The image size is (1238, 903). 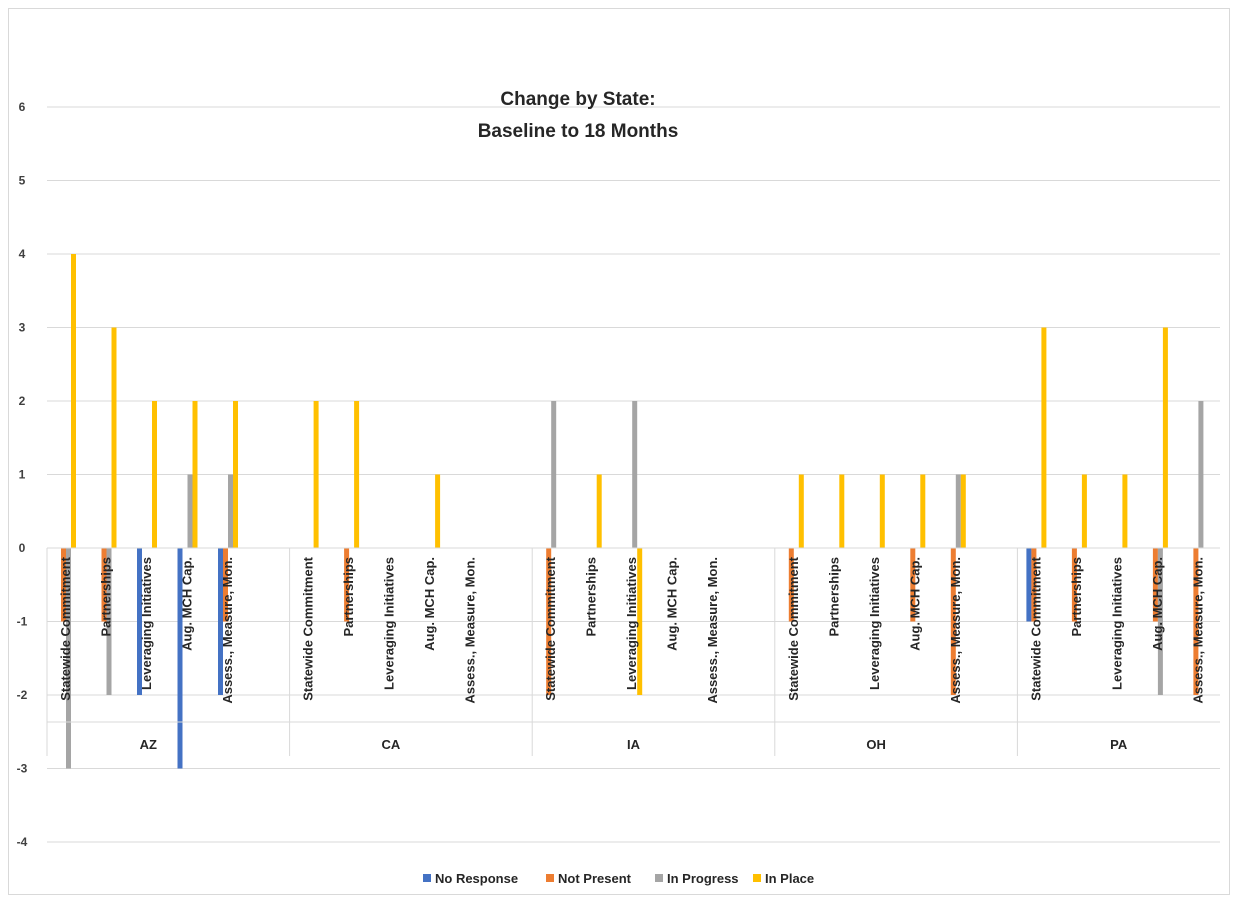 What do you see at coordinates (789, 878) in the screenshot?
I see `legend-label: In Place` at bounding box center [789, 878].